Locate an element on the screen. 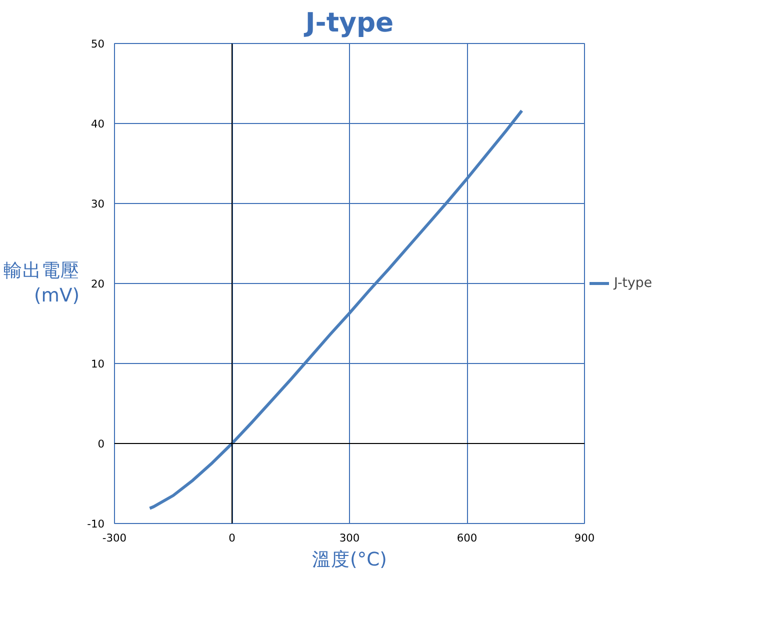  y-tick-label: -10 is located at coordinates (96, 524).